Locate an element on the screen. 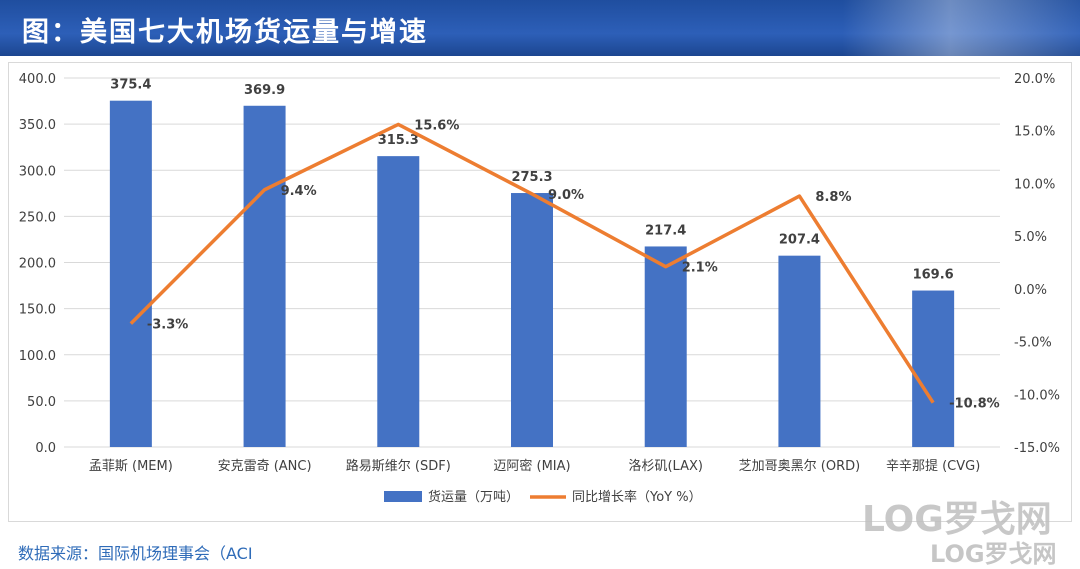 The image size is (1080, 569). y2-tick-label: 15.0% is located at coordinates (1034, 132).